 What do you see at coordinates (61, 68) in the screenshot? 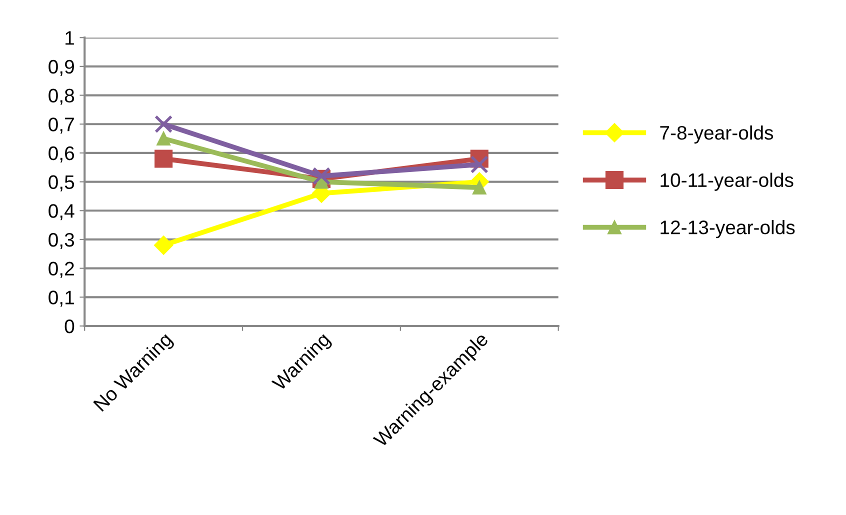
I see `y-tick-label: 0,9` at bounding box center [61, 68].